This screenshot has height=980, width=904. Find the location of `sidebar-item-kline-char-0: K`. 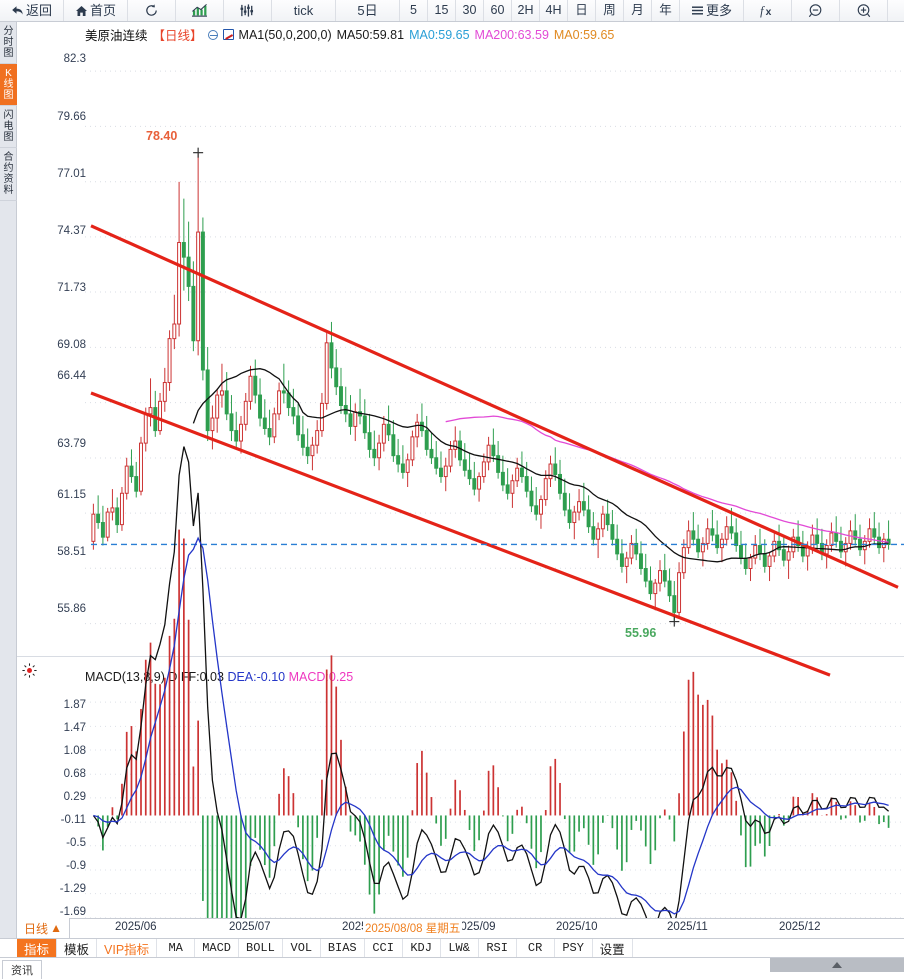

sidebar-item-kline-char-0: K is located at coordinates (8, 73).